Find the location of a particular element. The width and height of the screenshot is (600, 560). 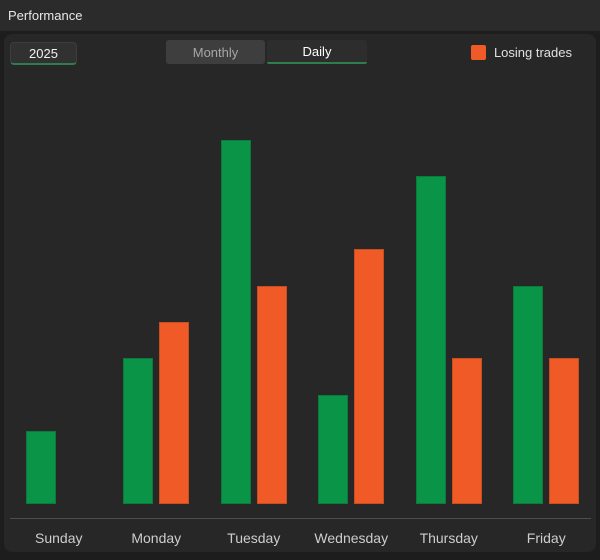

x-axis-line is located at coordinates (300, 518).